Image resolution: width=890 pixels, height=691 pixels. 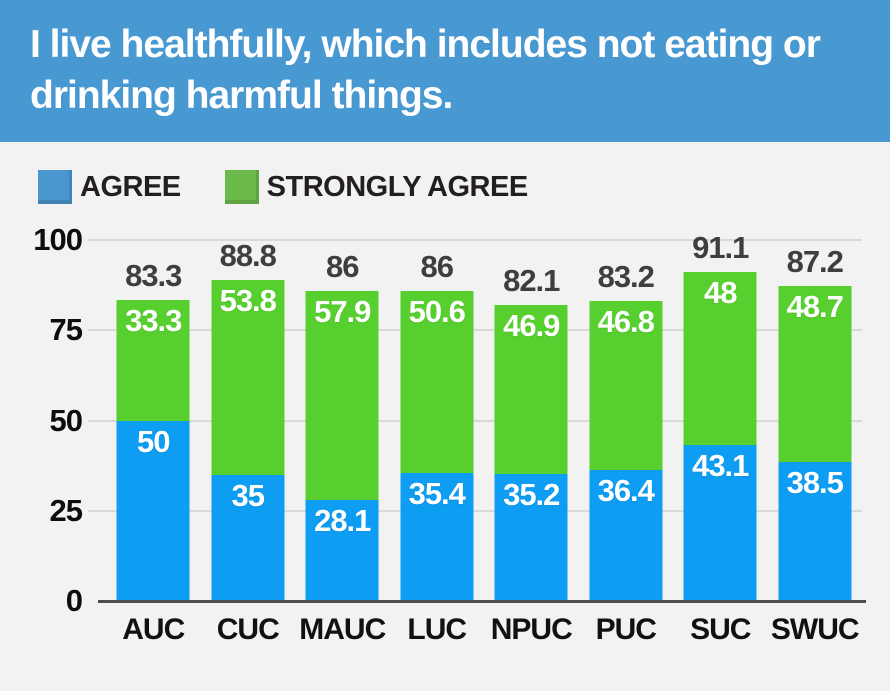 What do you see at coordinates (815, 374) in the screenshot?
I see `segment-strongly-agree-swuc: 48.7` at bounding box center [815, 374].